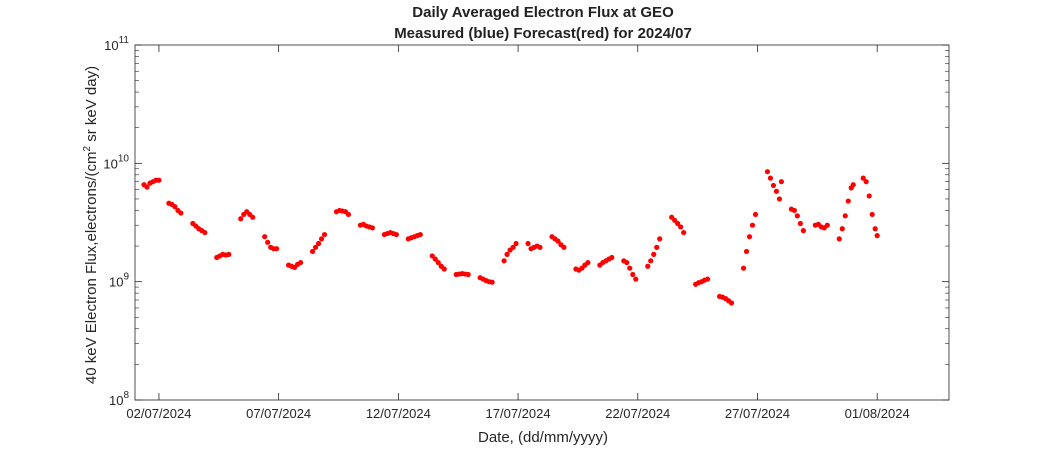 The image size is (1050, 450). What do you see at coordinates (877, 413) in the screenshot?
I see `x-tick-label: 01/08/2024` at bounding box center [877, 413].